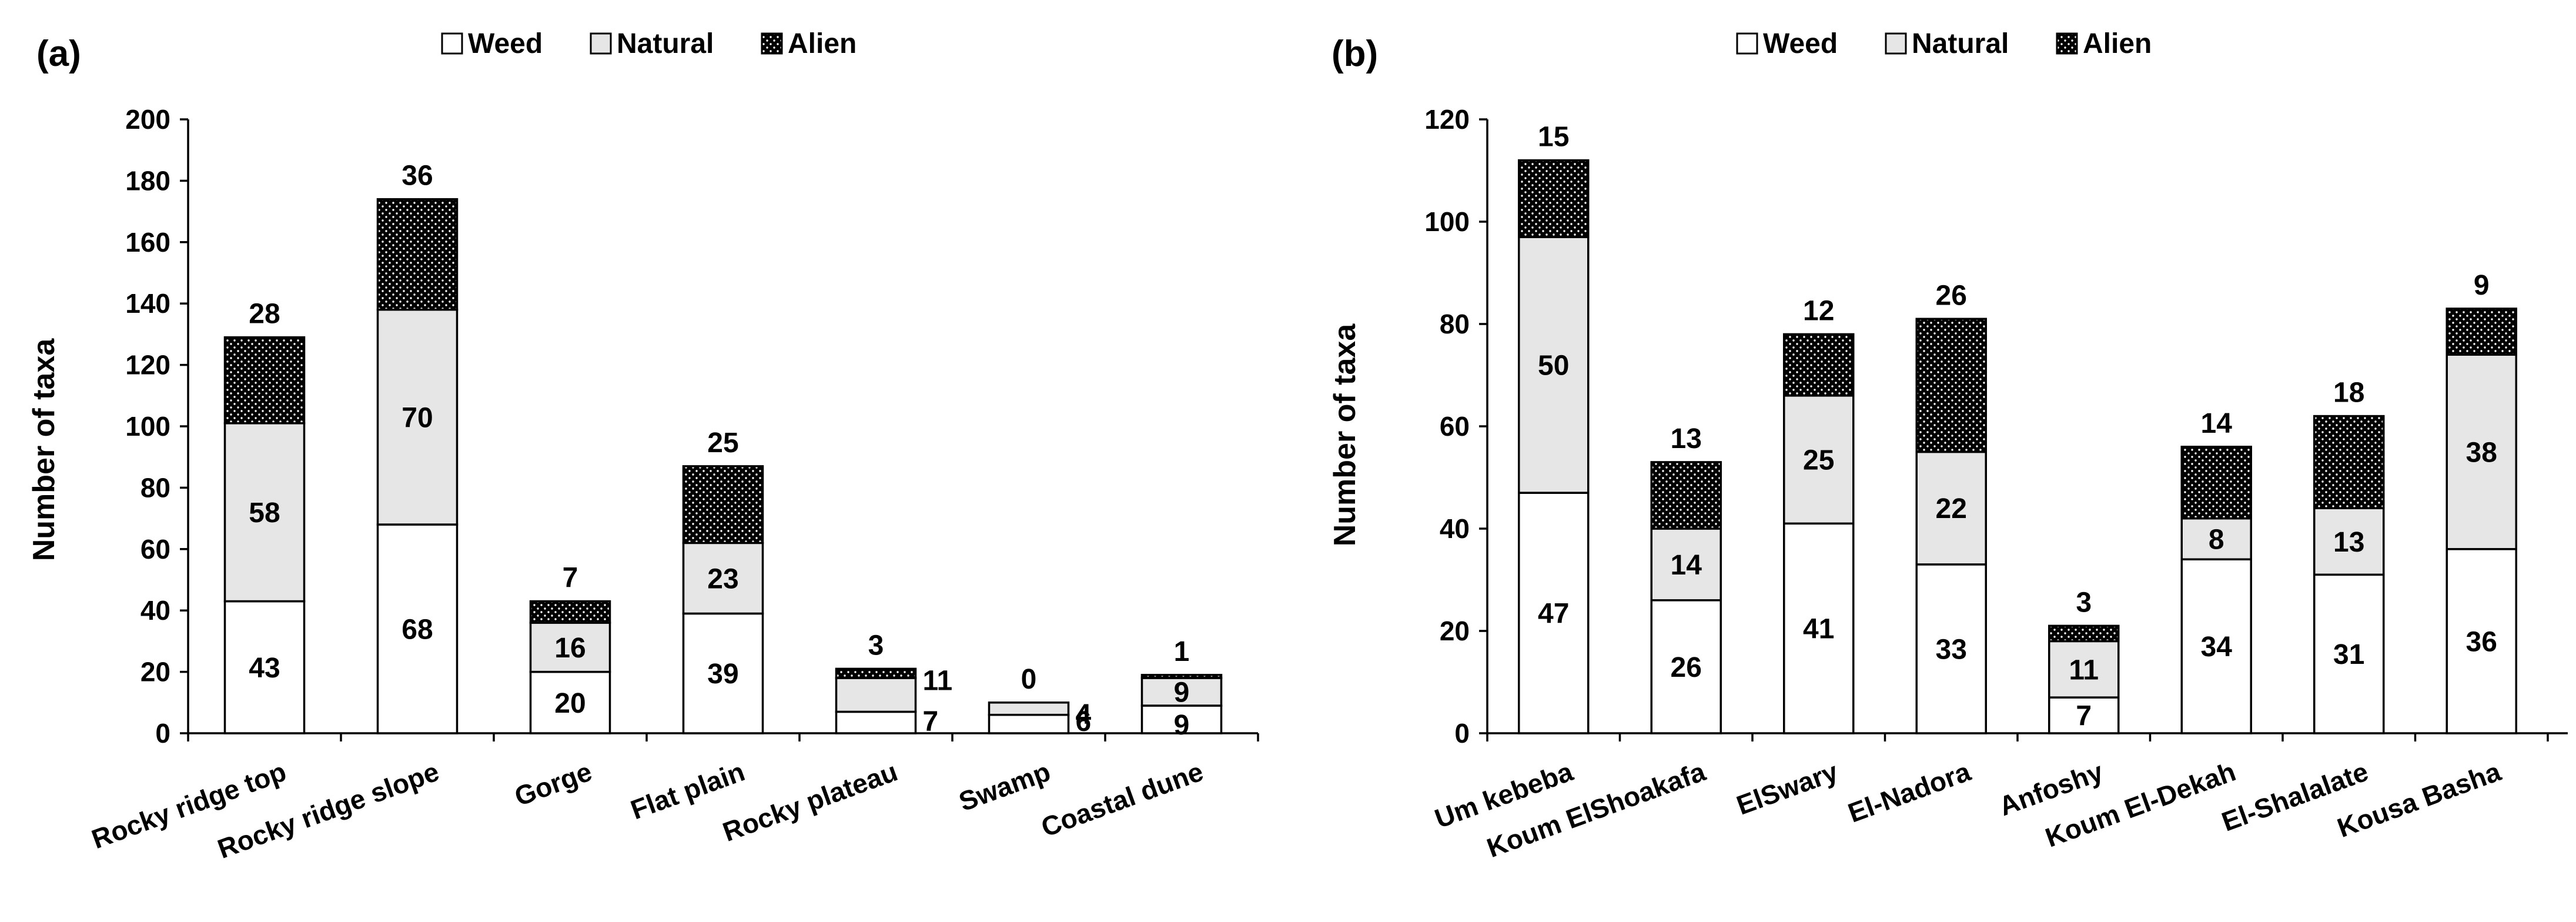 The width and height of the screenshot is (2576, 922). Describe the element at coordinates (2117, 43) in the screenshot. I see `legend-label-alien-b: Alien` at that location.